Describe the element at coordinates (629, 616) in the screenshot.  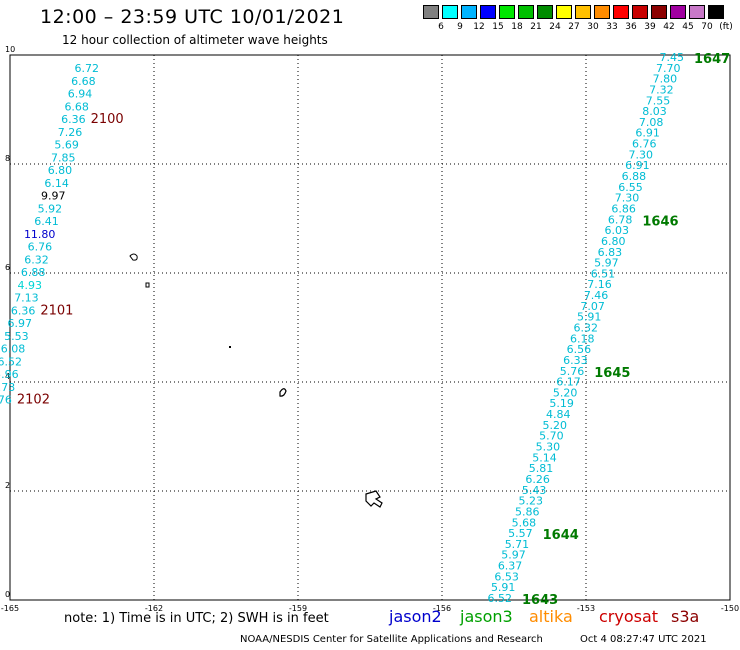
I see `satellite-name: cryosat` at that location.